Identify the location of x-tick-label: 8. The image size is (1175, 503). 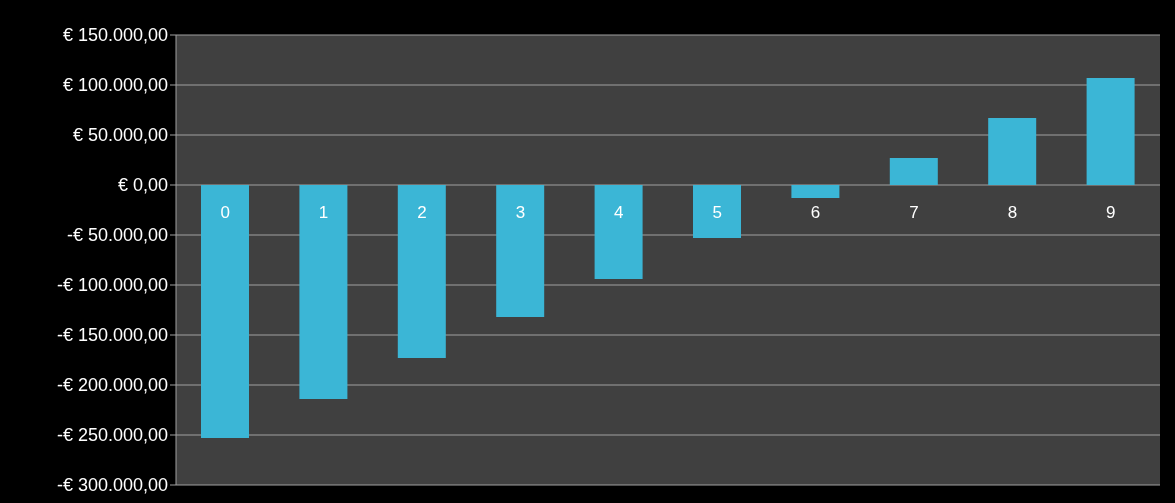
(1012, 212).